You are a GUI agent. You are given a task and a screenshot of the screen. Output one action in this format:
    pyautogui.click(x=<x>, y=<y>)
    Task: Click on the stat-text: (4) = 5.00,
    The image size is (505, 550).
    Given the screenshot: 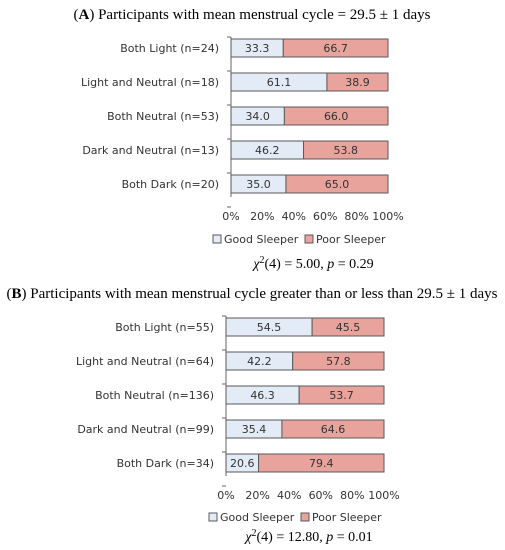 What is the action you would take?
    pyautogui.click(x=296, y=264)
    